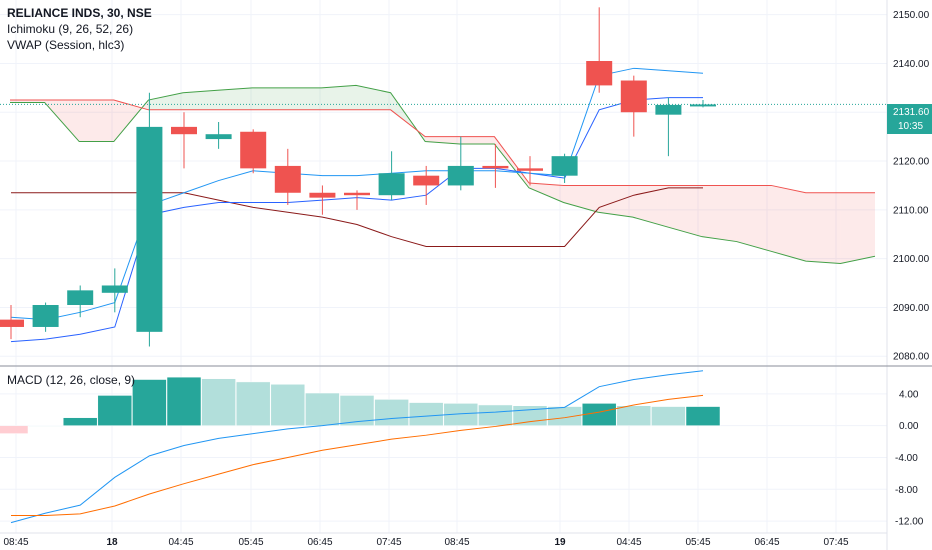  I want to click on time-tick-label: 19, so click(560, 542).